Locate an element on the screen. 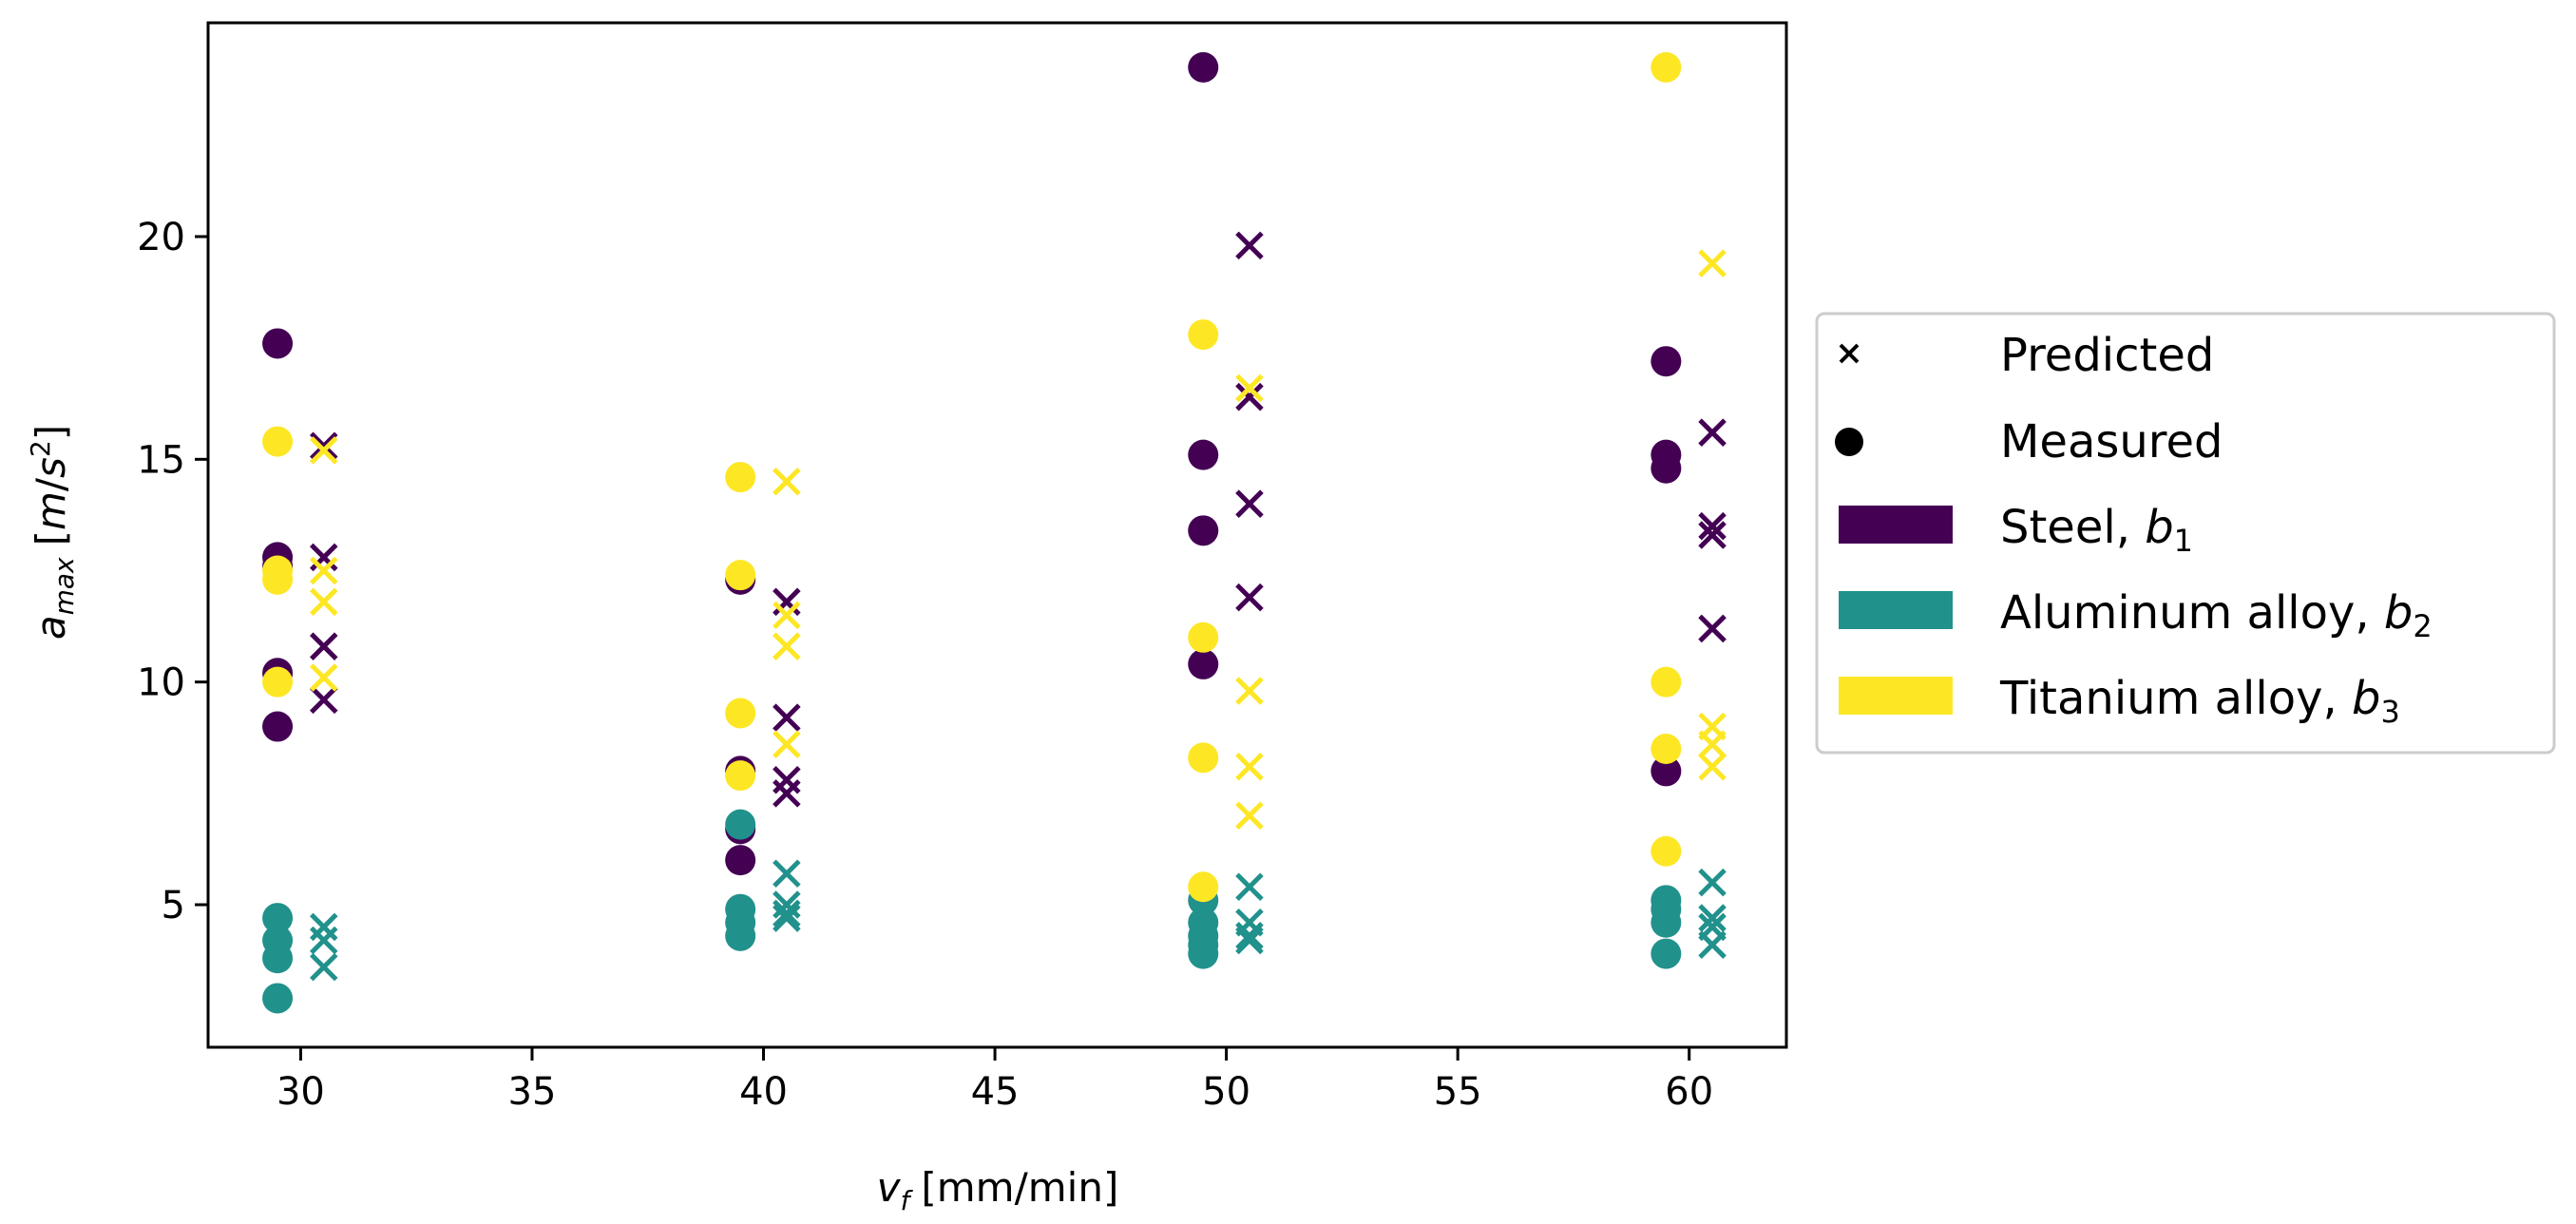 The width and height of the screenshot is (2576, 1224). x-tick-label: 55 is located at coordinates (1458, 1092).